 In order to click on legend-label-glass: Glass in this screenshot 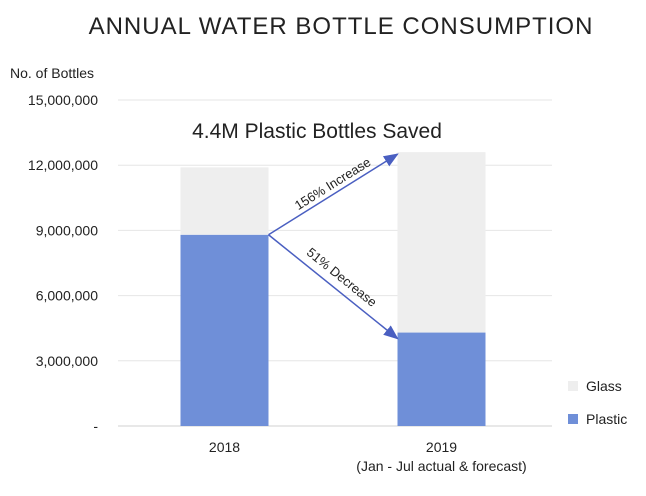, I will do `click(604, 386)`.